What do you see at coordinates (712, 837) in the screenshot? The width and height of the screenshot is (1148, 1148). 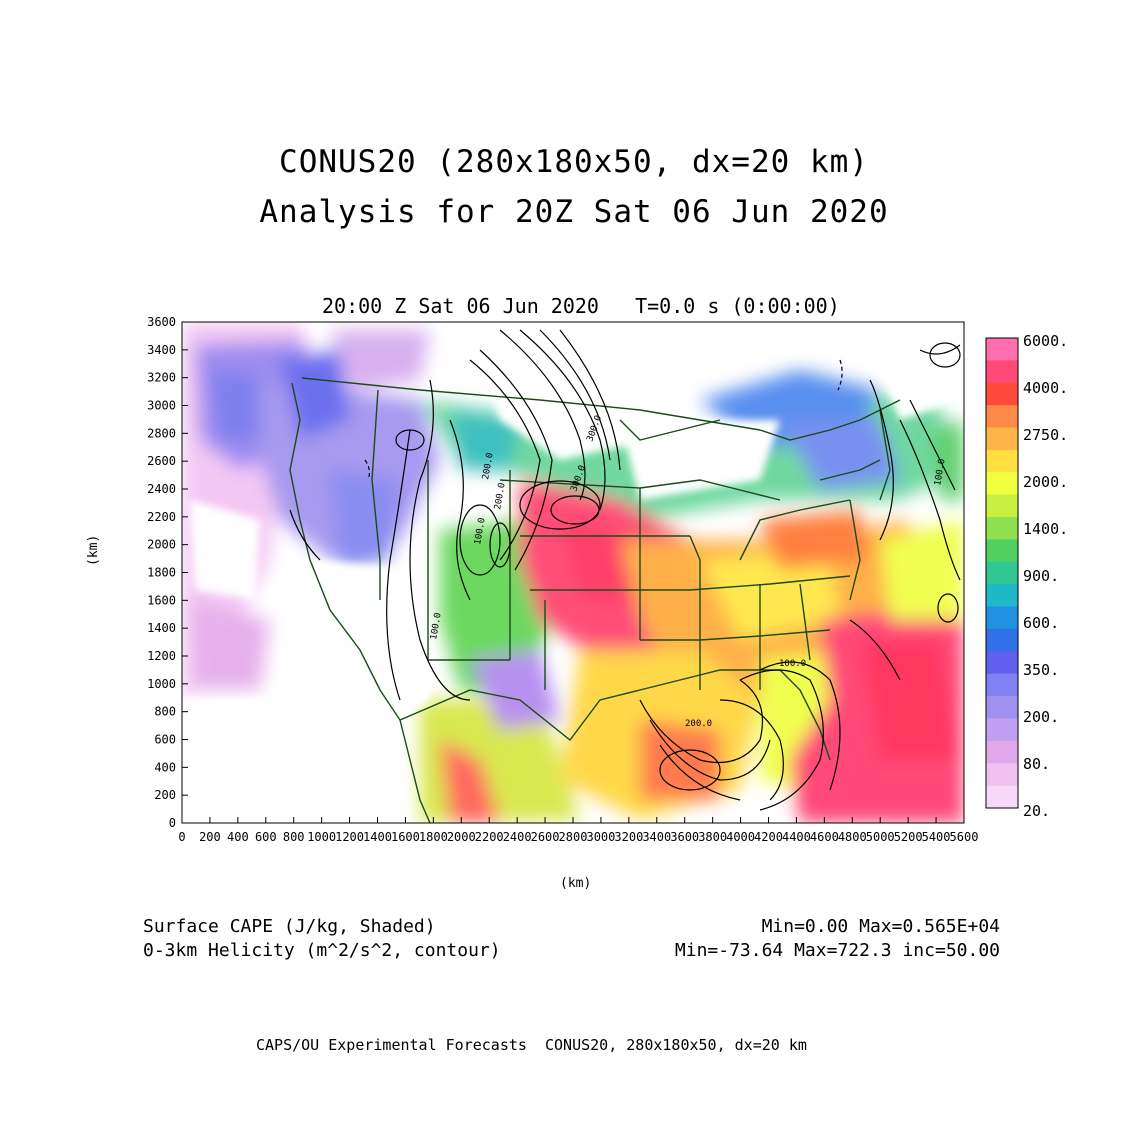 I see `x-tick-label: 3800` at bounding box center [712, 837].